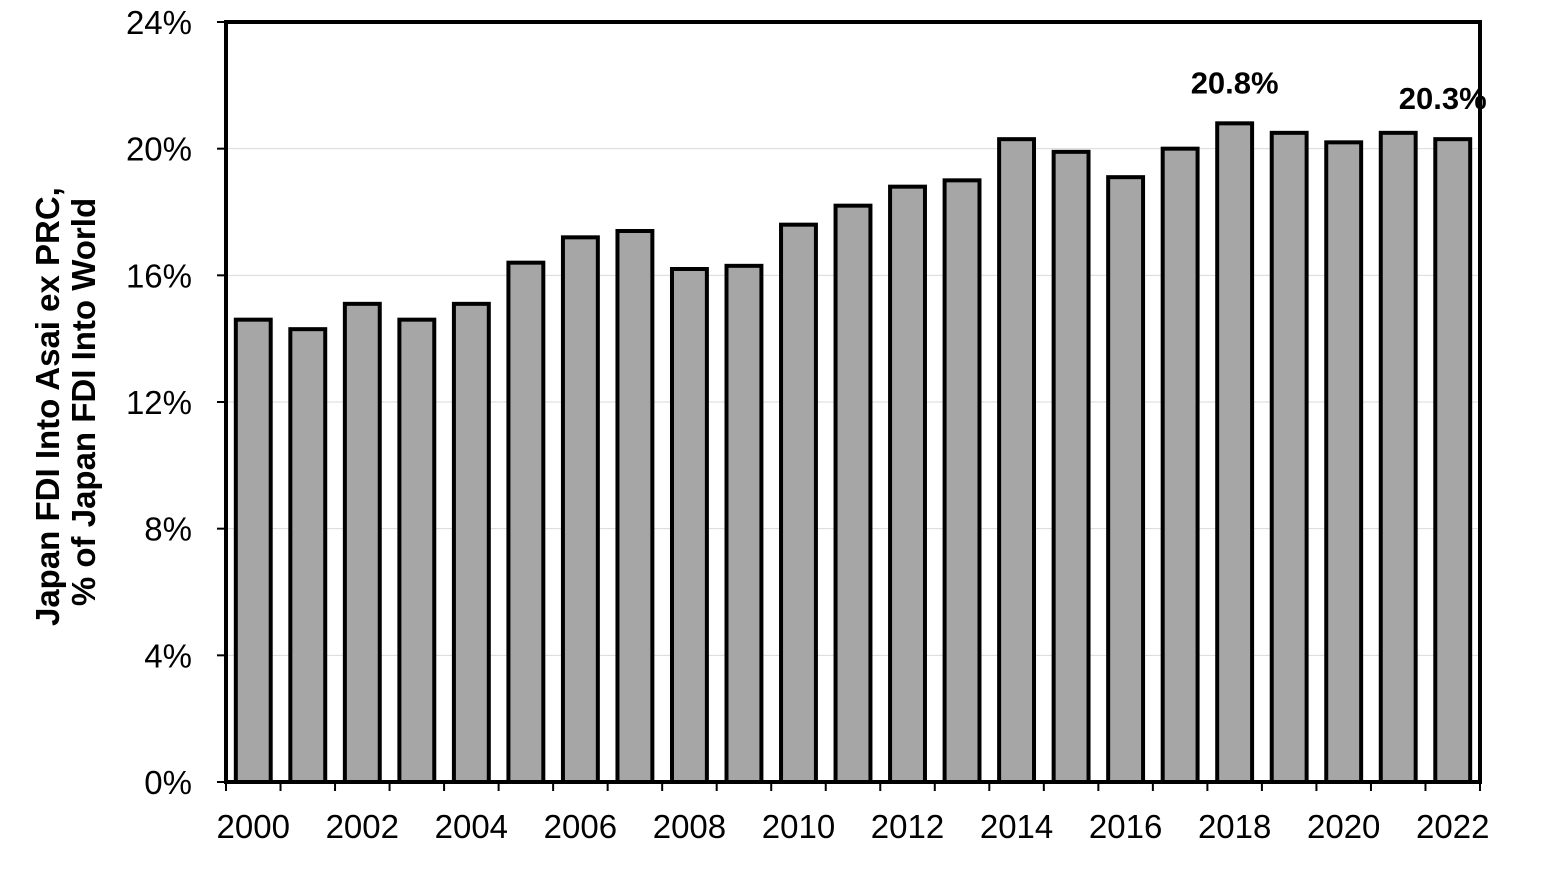  I want to click on bar-2009, so click(744, 524).